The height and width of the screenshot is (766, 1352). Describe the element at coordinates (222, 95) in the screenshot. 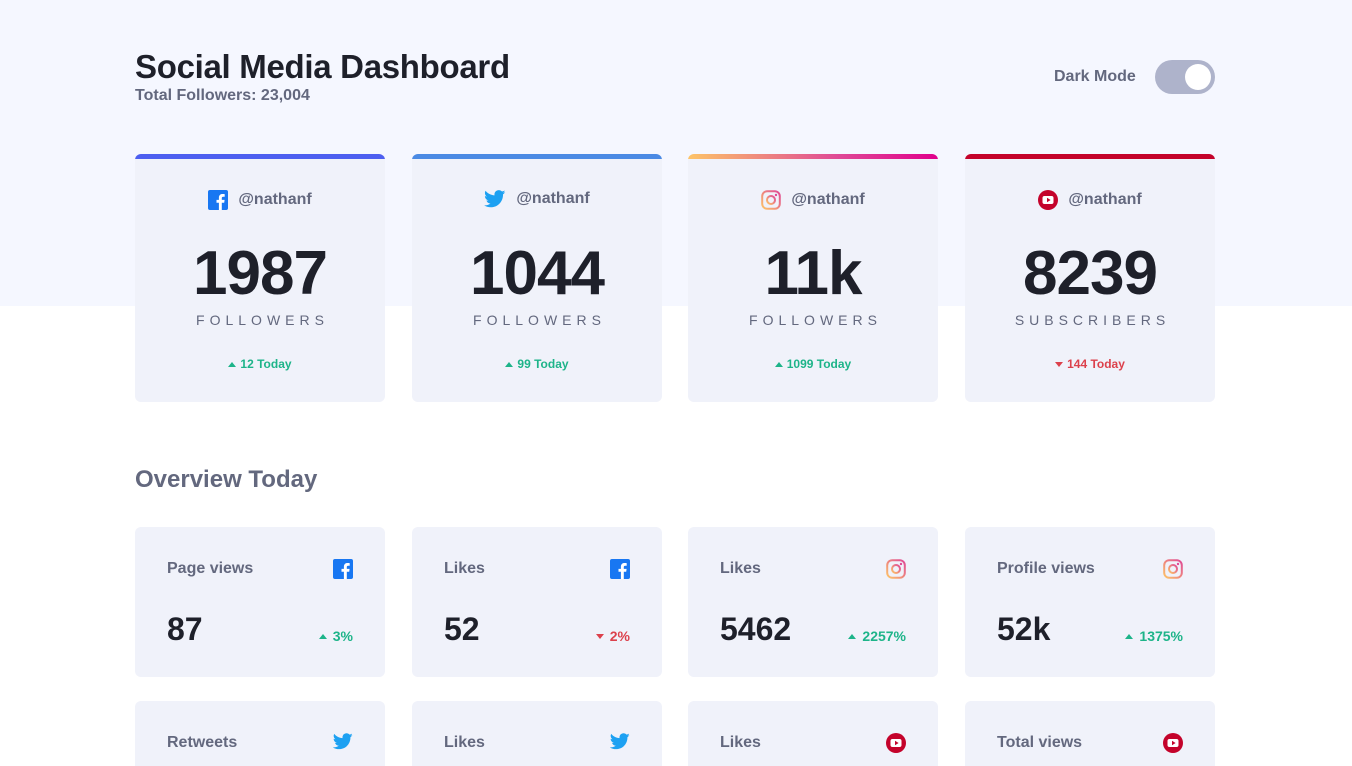

I see `total-followers: Total Followers: 23,004` at that location.